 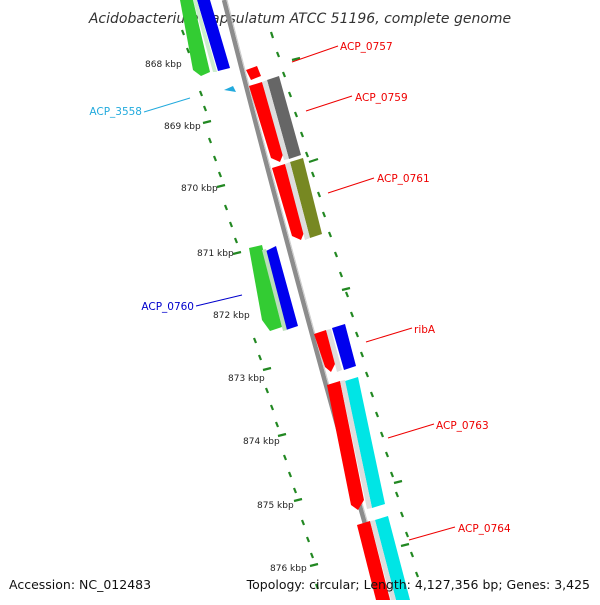 What do you see at coordinates (484, 529) in the screenshot?
I see `gene-label-acp-0764: ACP_0764` at bounding box center [484, 529].